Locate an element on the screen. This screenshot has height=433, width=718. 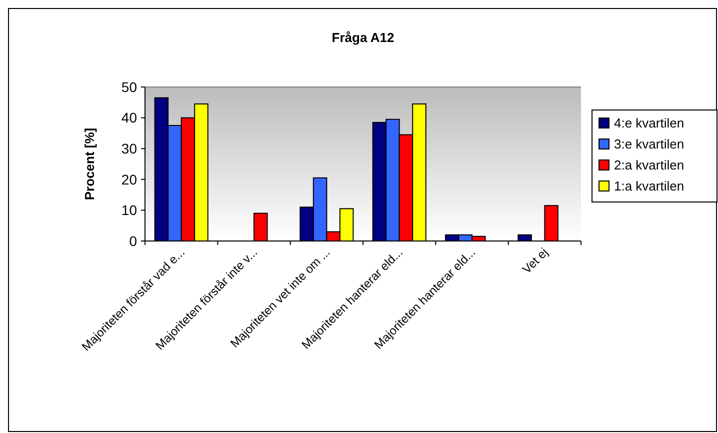
y-axis-title: Procent [%] is located at coordinates (89, 164).